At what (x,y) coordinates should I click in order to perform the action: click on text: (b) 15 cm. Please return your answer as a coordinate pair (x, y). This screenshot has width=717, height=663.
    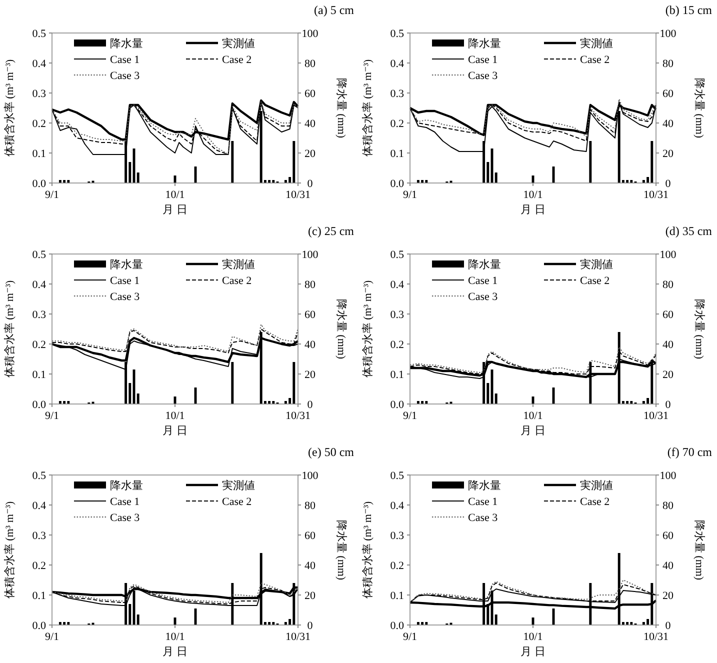
    Looking at the image, I should click on (689, 10).